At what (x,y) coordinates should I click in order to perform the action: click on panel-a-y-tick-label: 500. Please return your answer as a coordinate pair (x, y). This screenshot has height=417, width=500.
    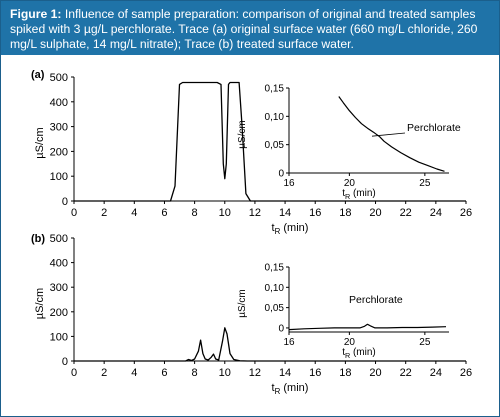
    Looking at the image, I should click on (59, 78).